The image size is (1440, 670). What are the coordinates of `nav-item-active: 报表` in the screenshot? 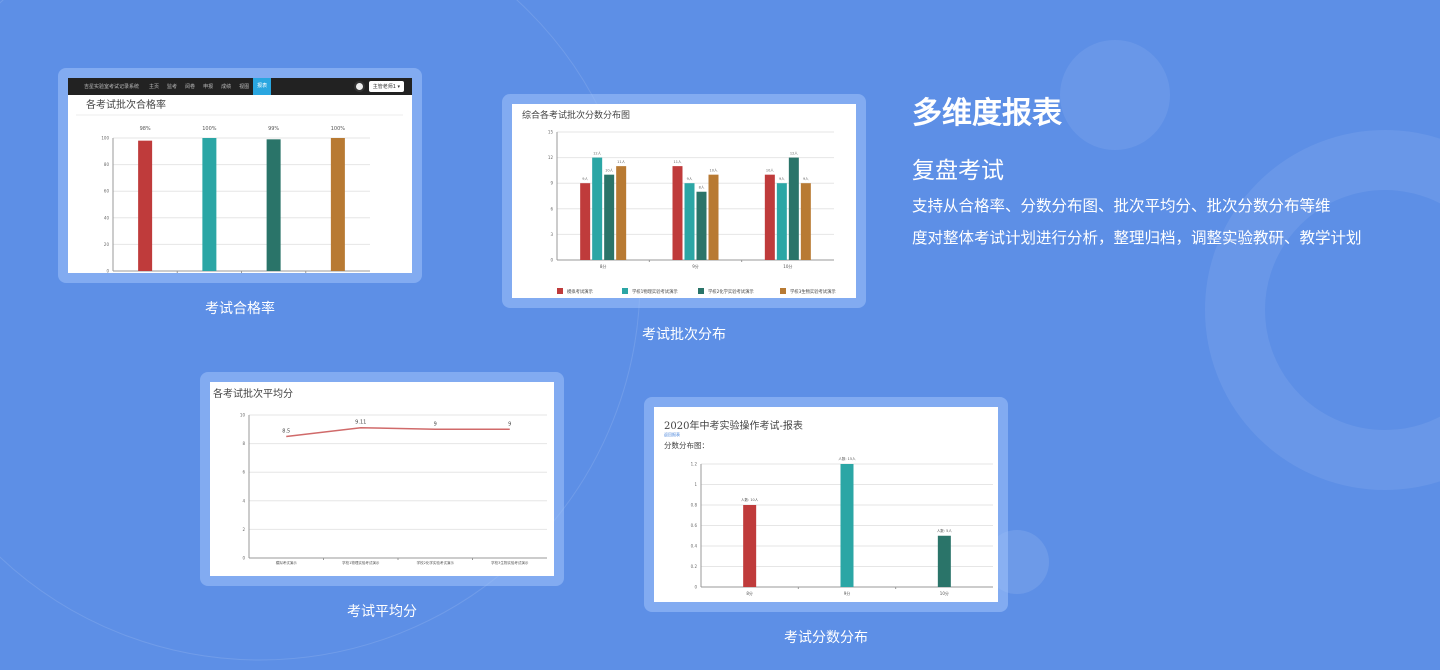 It's located at (262, 86).